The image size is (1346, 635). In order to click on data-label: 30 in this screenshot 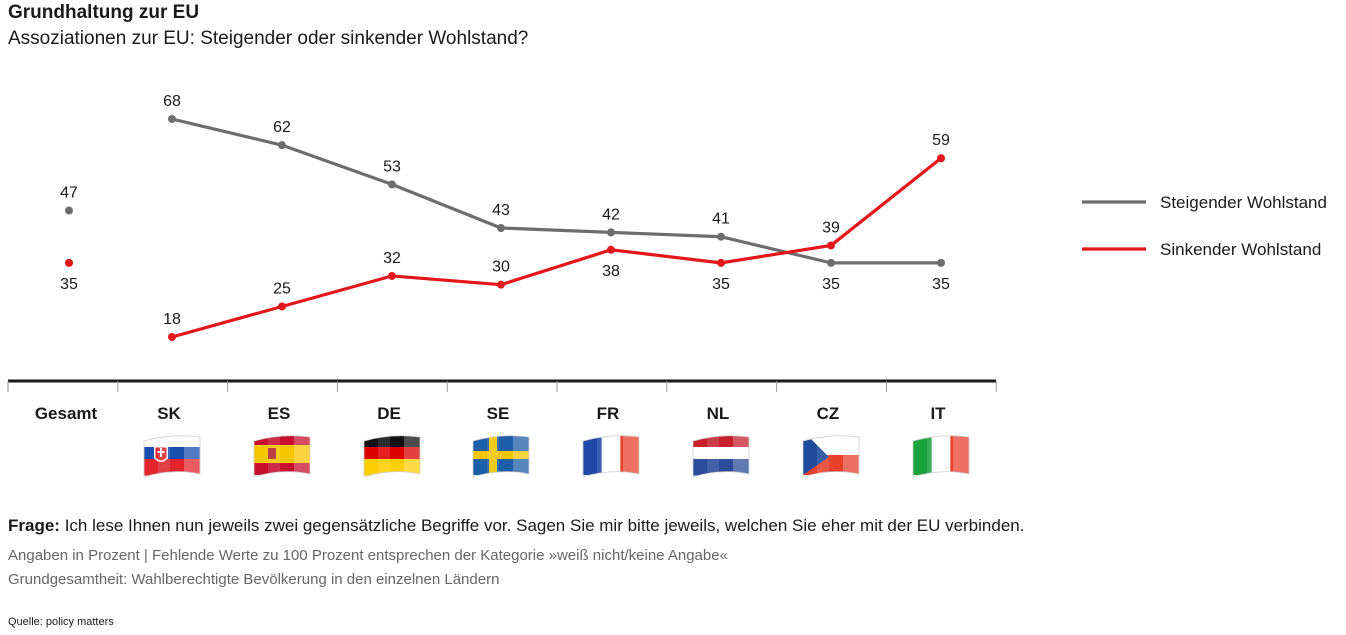, I will do `click(501, 267)`.